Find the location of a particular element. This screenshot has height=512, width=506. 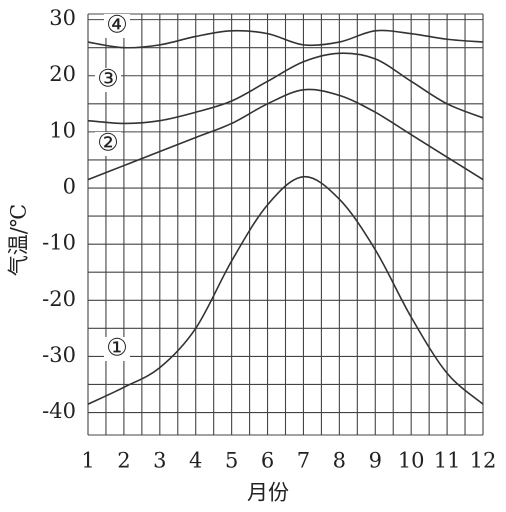

x-tick-label: 3 is located at coordinates (159, 461).